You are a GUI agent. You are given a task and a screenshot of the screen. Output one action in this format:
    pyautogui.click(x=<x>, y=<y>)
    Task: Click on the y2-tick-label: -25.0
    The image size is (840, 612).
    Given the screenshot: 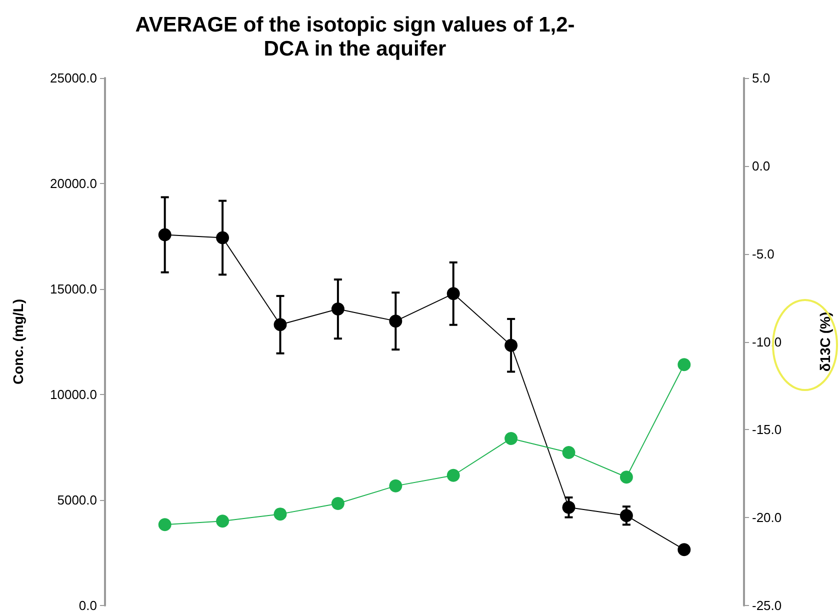 What is the action you would take?
    pyautogui.click(x=767, y=605)
    